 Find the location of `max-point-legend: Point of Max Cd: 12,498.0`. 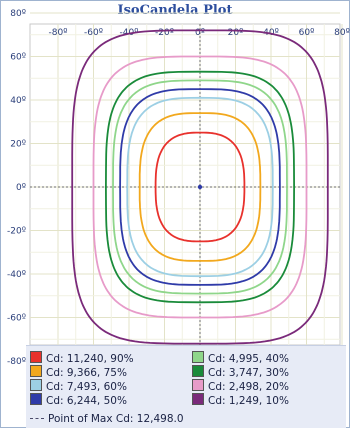

max-point-legend: Point of Max Cd: 12,498.0 is located at coordinates (107, 419).